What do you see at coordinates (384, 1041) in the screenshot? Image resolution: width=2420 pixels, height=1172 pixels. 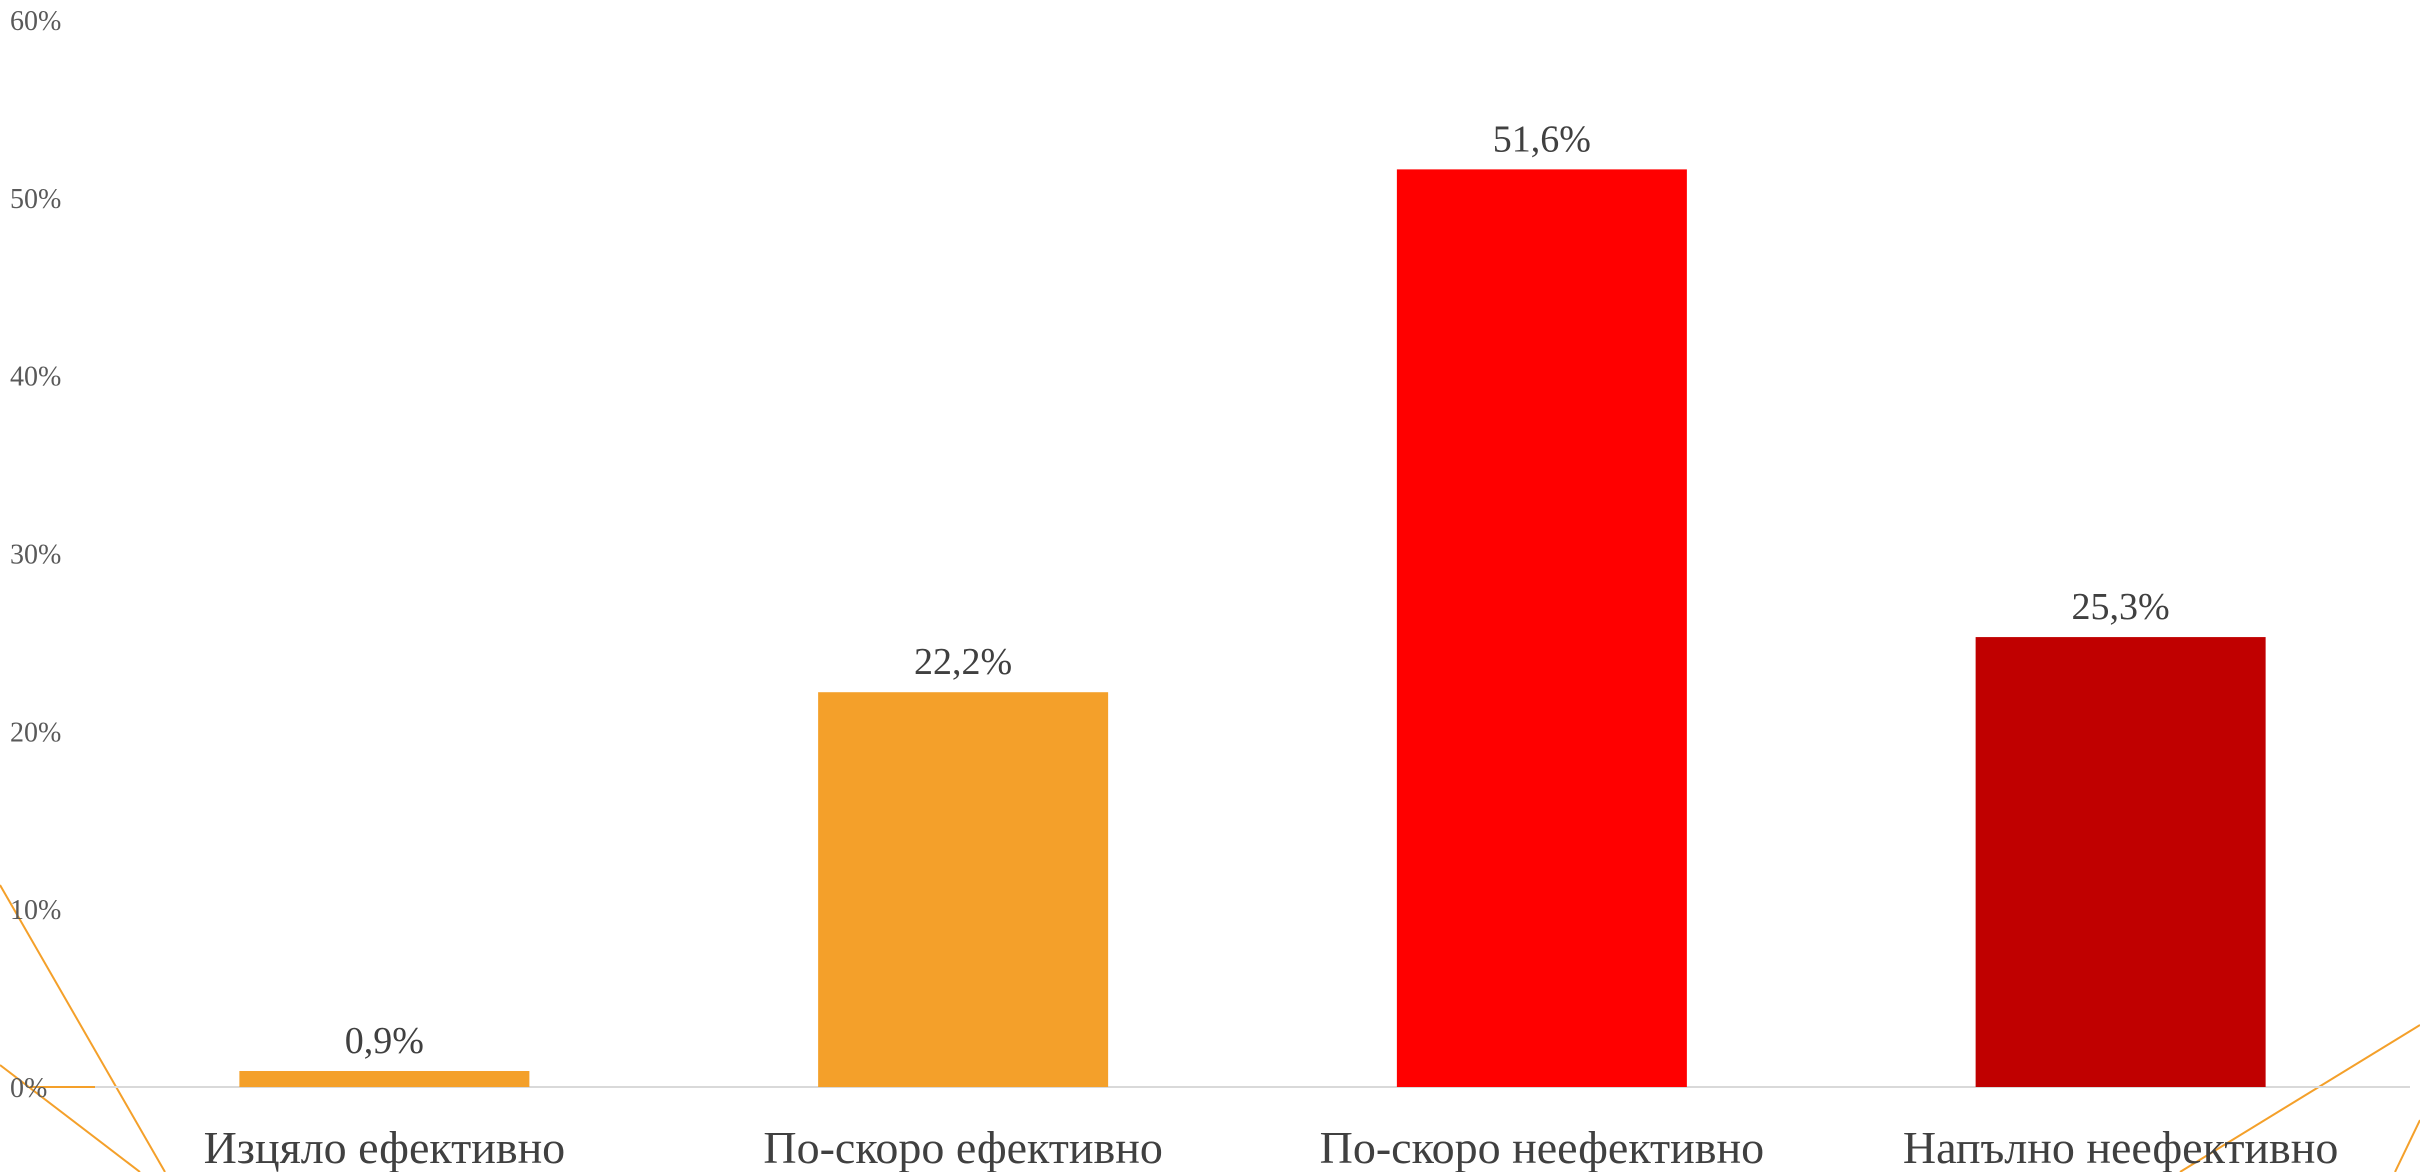 I see `data-label: 0,9%` at bounding box center [384, 1041].